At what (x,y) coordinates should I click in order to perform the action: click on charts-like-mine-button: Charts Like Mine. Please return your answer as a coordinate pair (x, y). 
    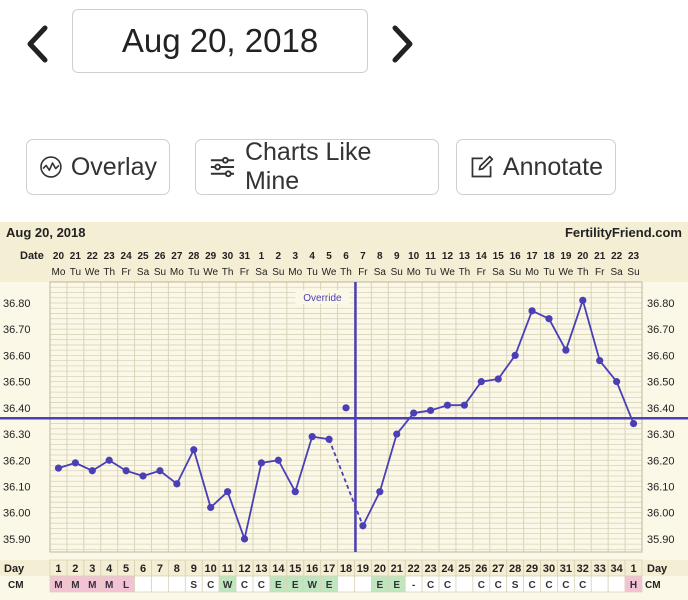
    Looking at the image, I should click on (317, 166).